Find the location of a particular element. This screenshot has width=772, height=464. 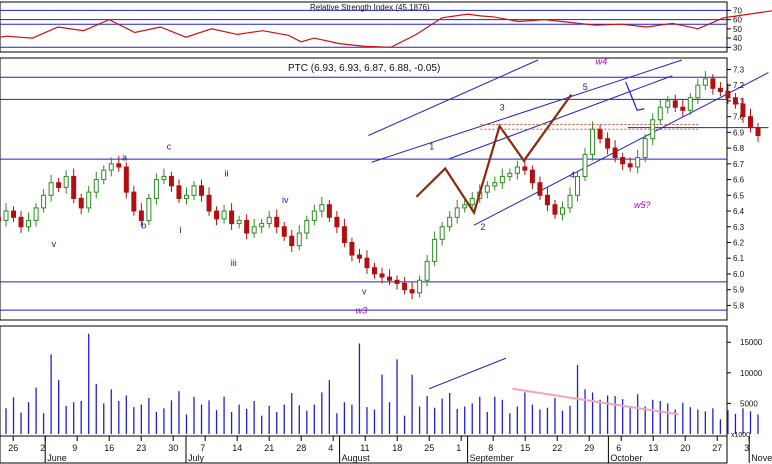

rsi-tick-label: 70 is located at coordinates (737, 10).